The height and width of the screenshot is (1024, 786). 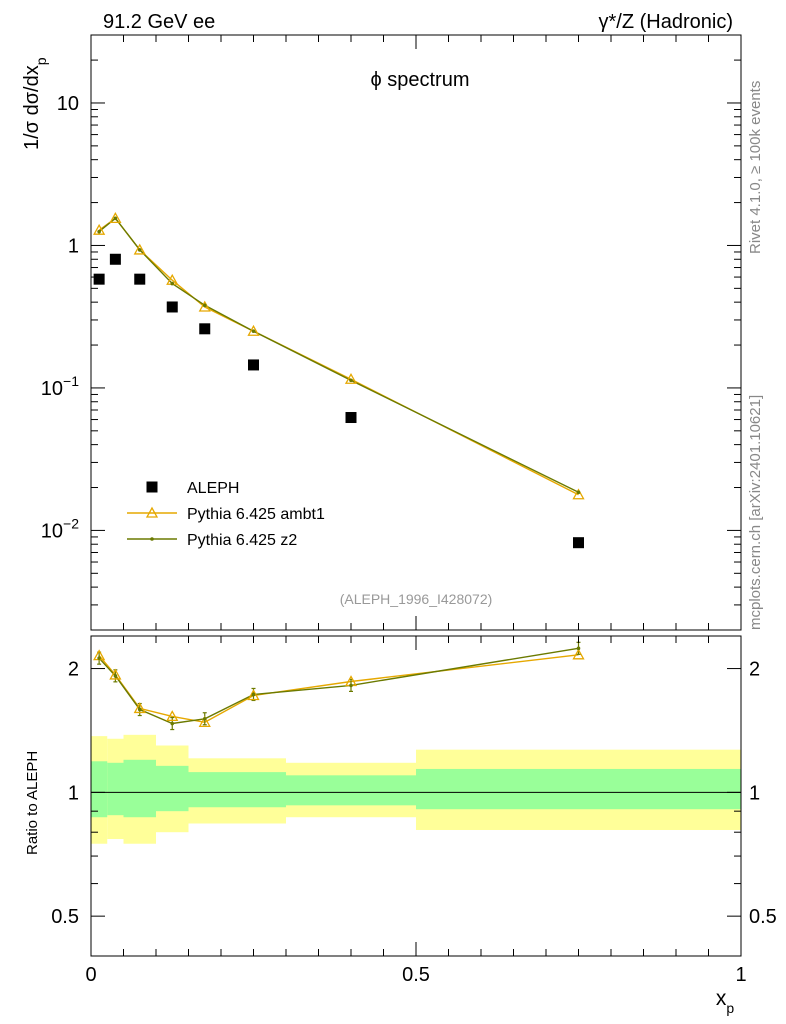 What do you see at coordinates (338, 689) in the screenshot?
I see `ratio-ambt1-line` at bounding box center [338, 689].